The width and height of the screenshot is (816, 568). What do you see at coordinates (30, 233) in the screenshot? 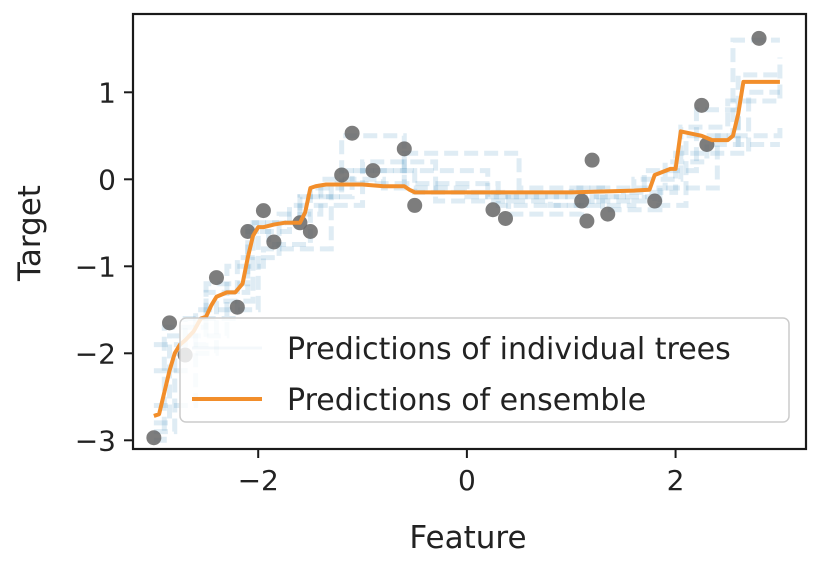
I see `y-axis-label: Target` at bounding box center [30, 233].